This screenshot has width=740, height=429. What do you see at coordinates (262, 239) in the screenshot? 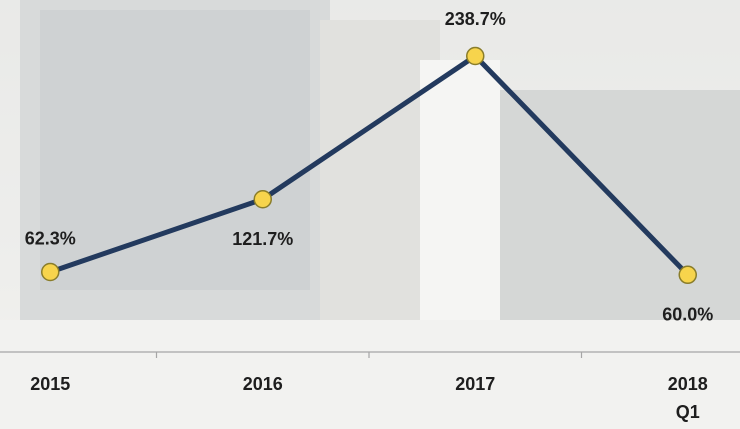
I see `data-label: 121.7%` at bounding box center [262, 239].